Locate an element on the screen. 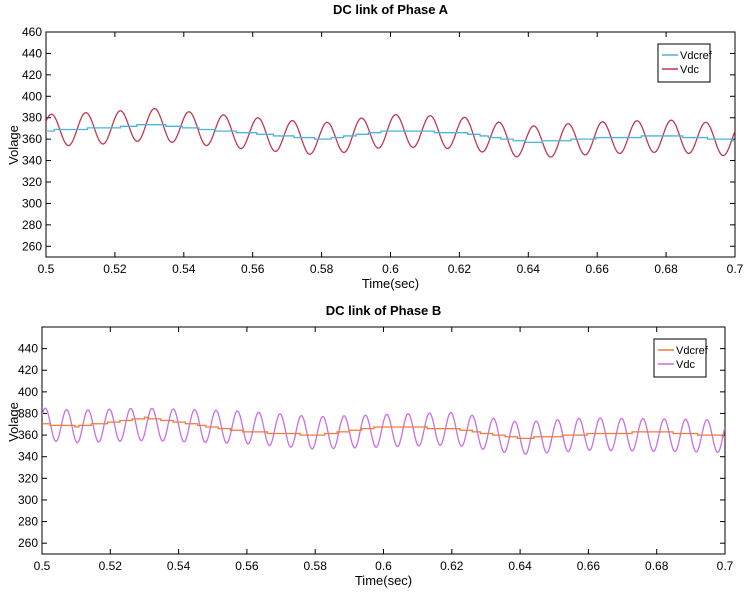 This screenshot has width=745, height=594. chart-title: DC link of Phase A is located at coordinates (391, 9).